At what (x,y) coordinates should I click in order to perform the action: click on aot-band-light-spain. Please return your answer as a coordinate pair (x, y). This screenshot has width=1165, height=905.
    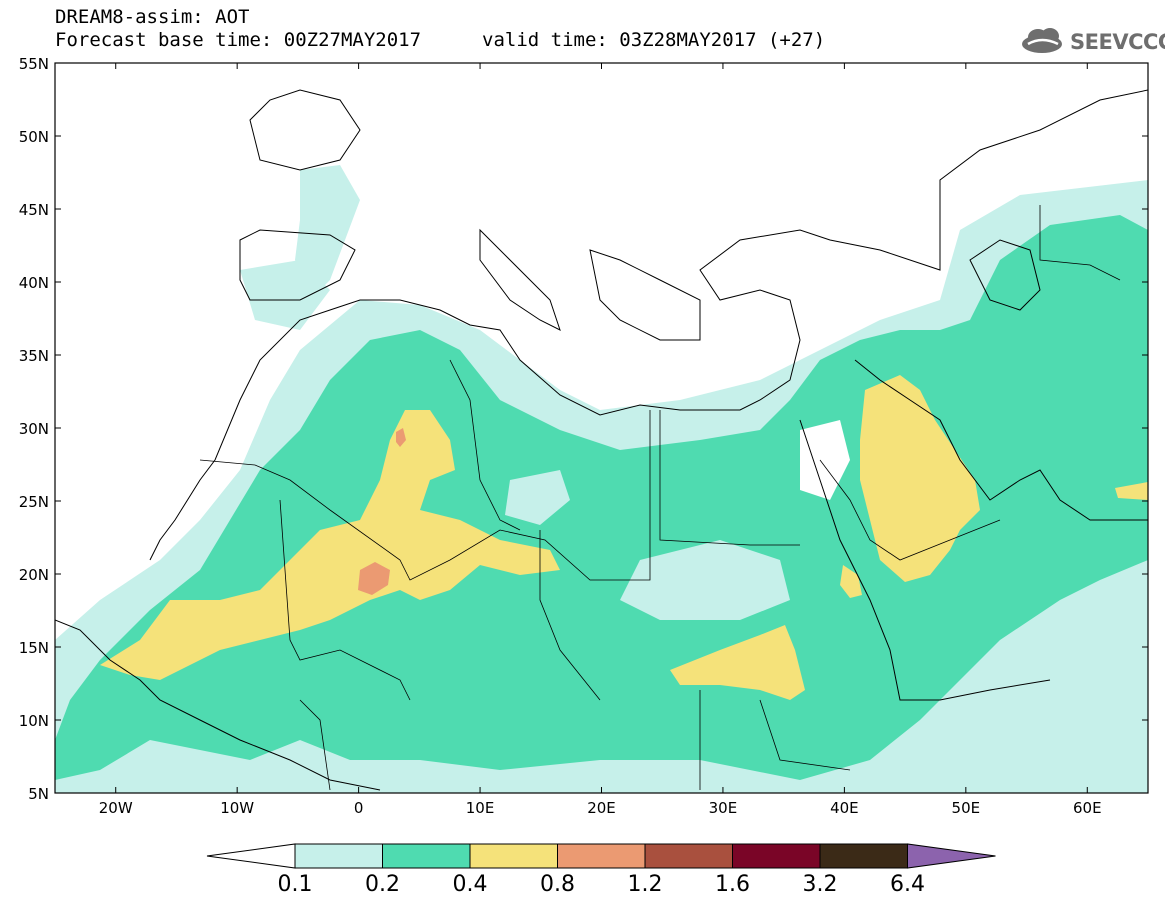
    Looking at the image, I should click on (285, 295).